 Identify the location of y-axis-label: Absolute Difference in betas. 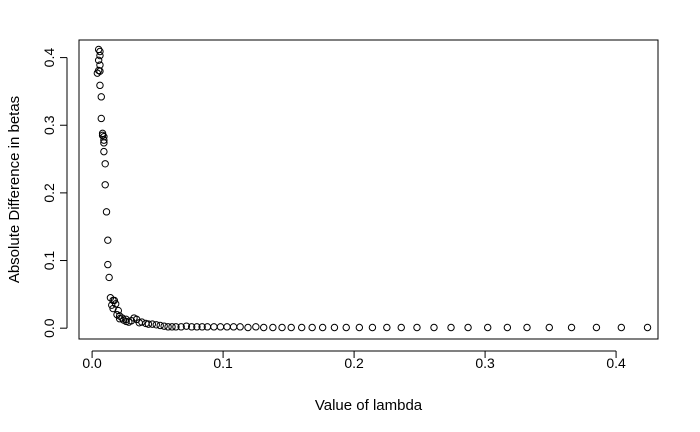
(14, 189).